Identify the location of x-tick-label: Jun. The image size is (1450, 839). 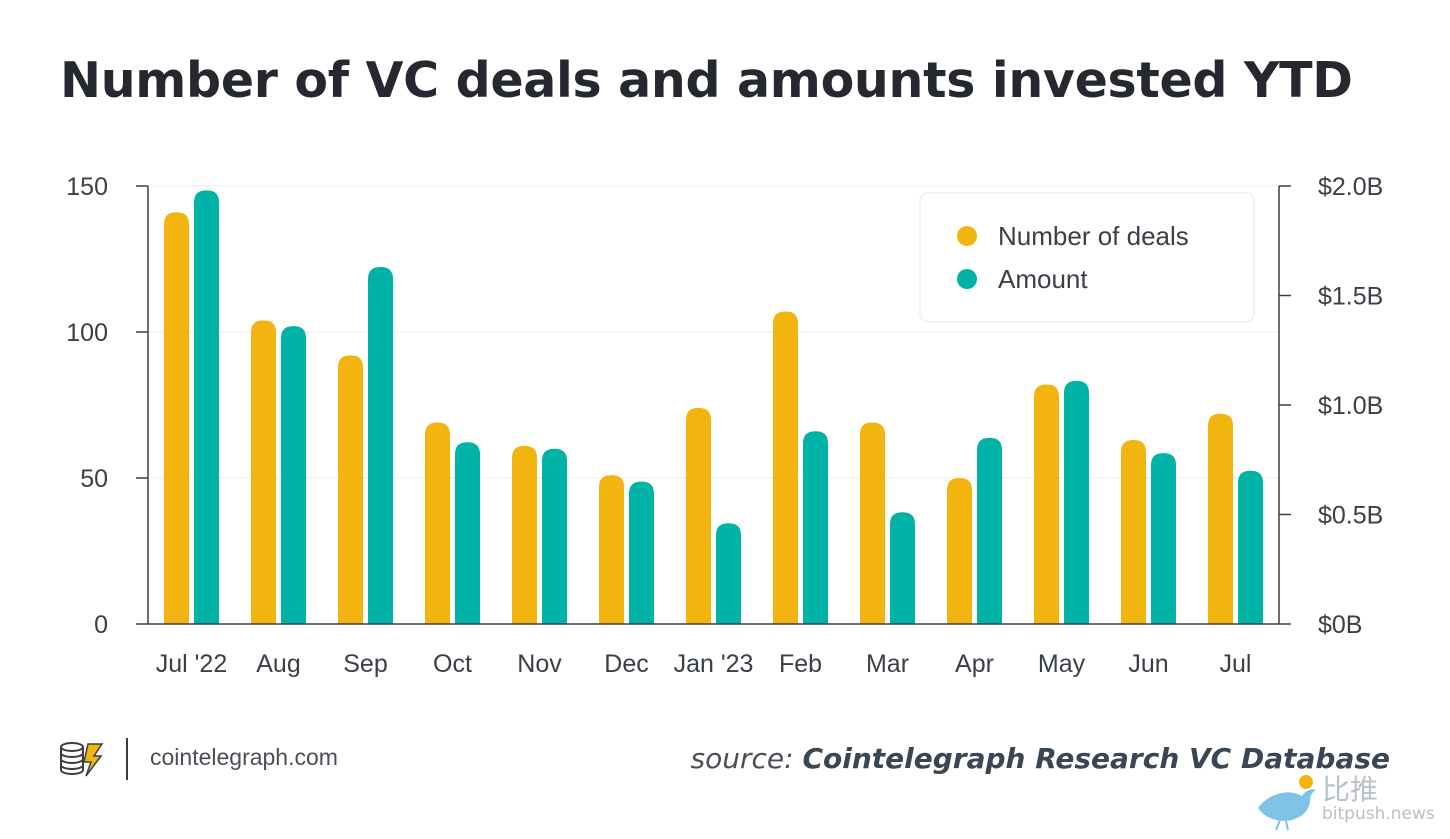
(1148, 664).